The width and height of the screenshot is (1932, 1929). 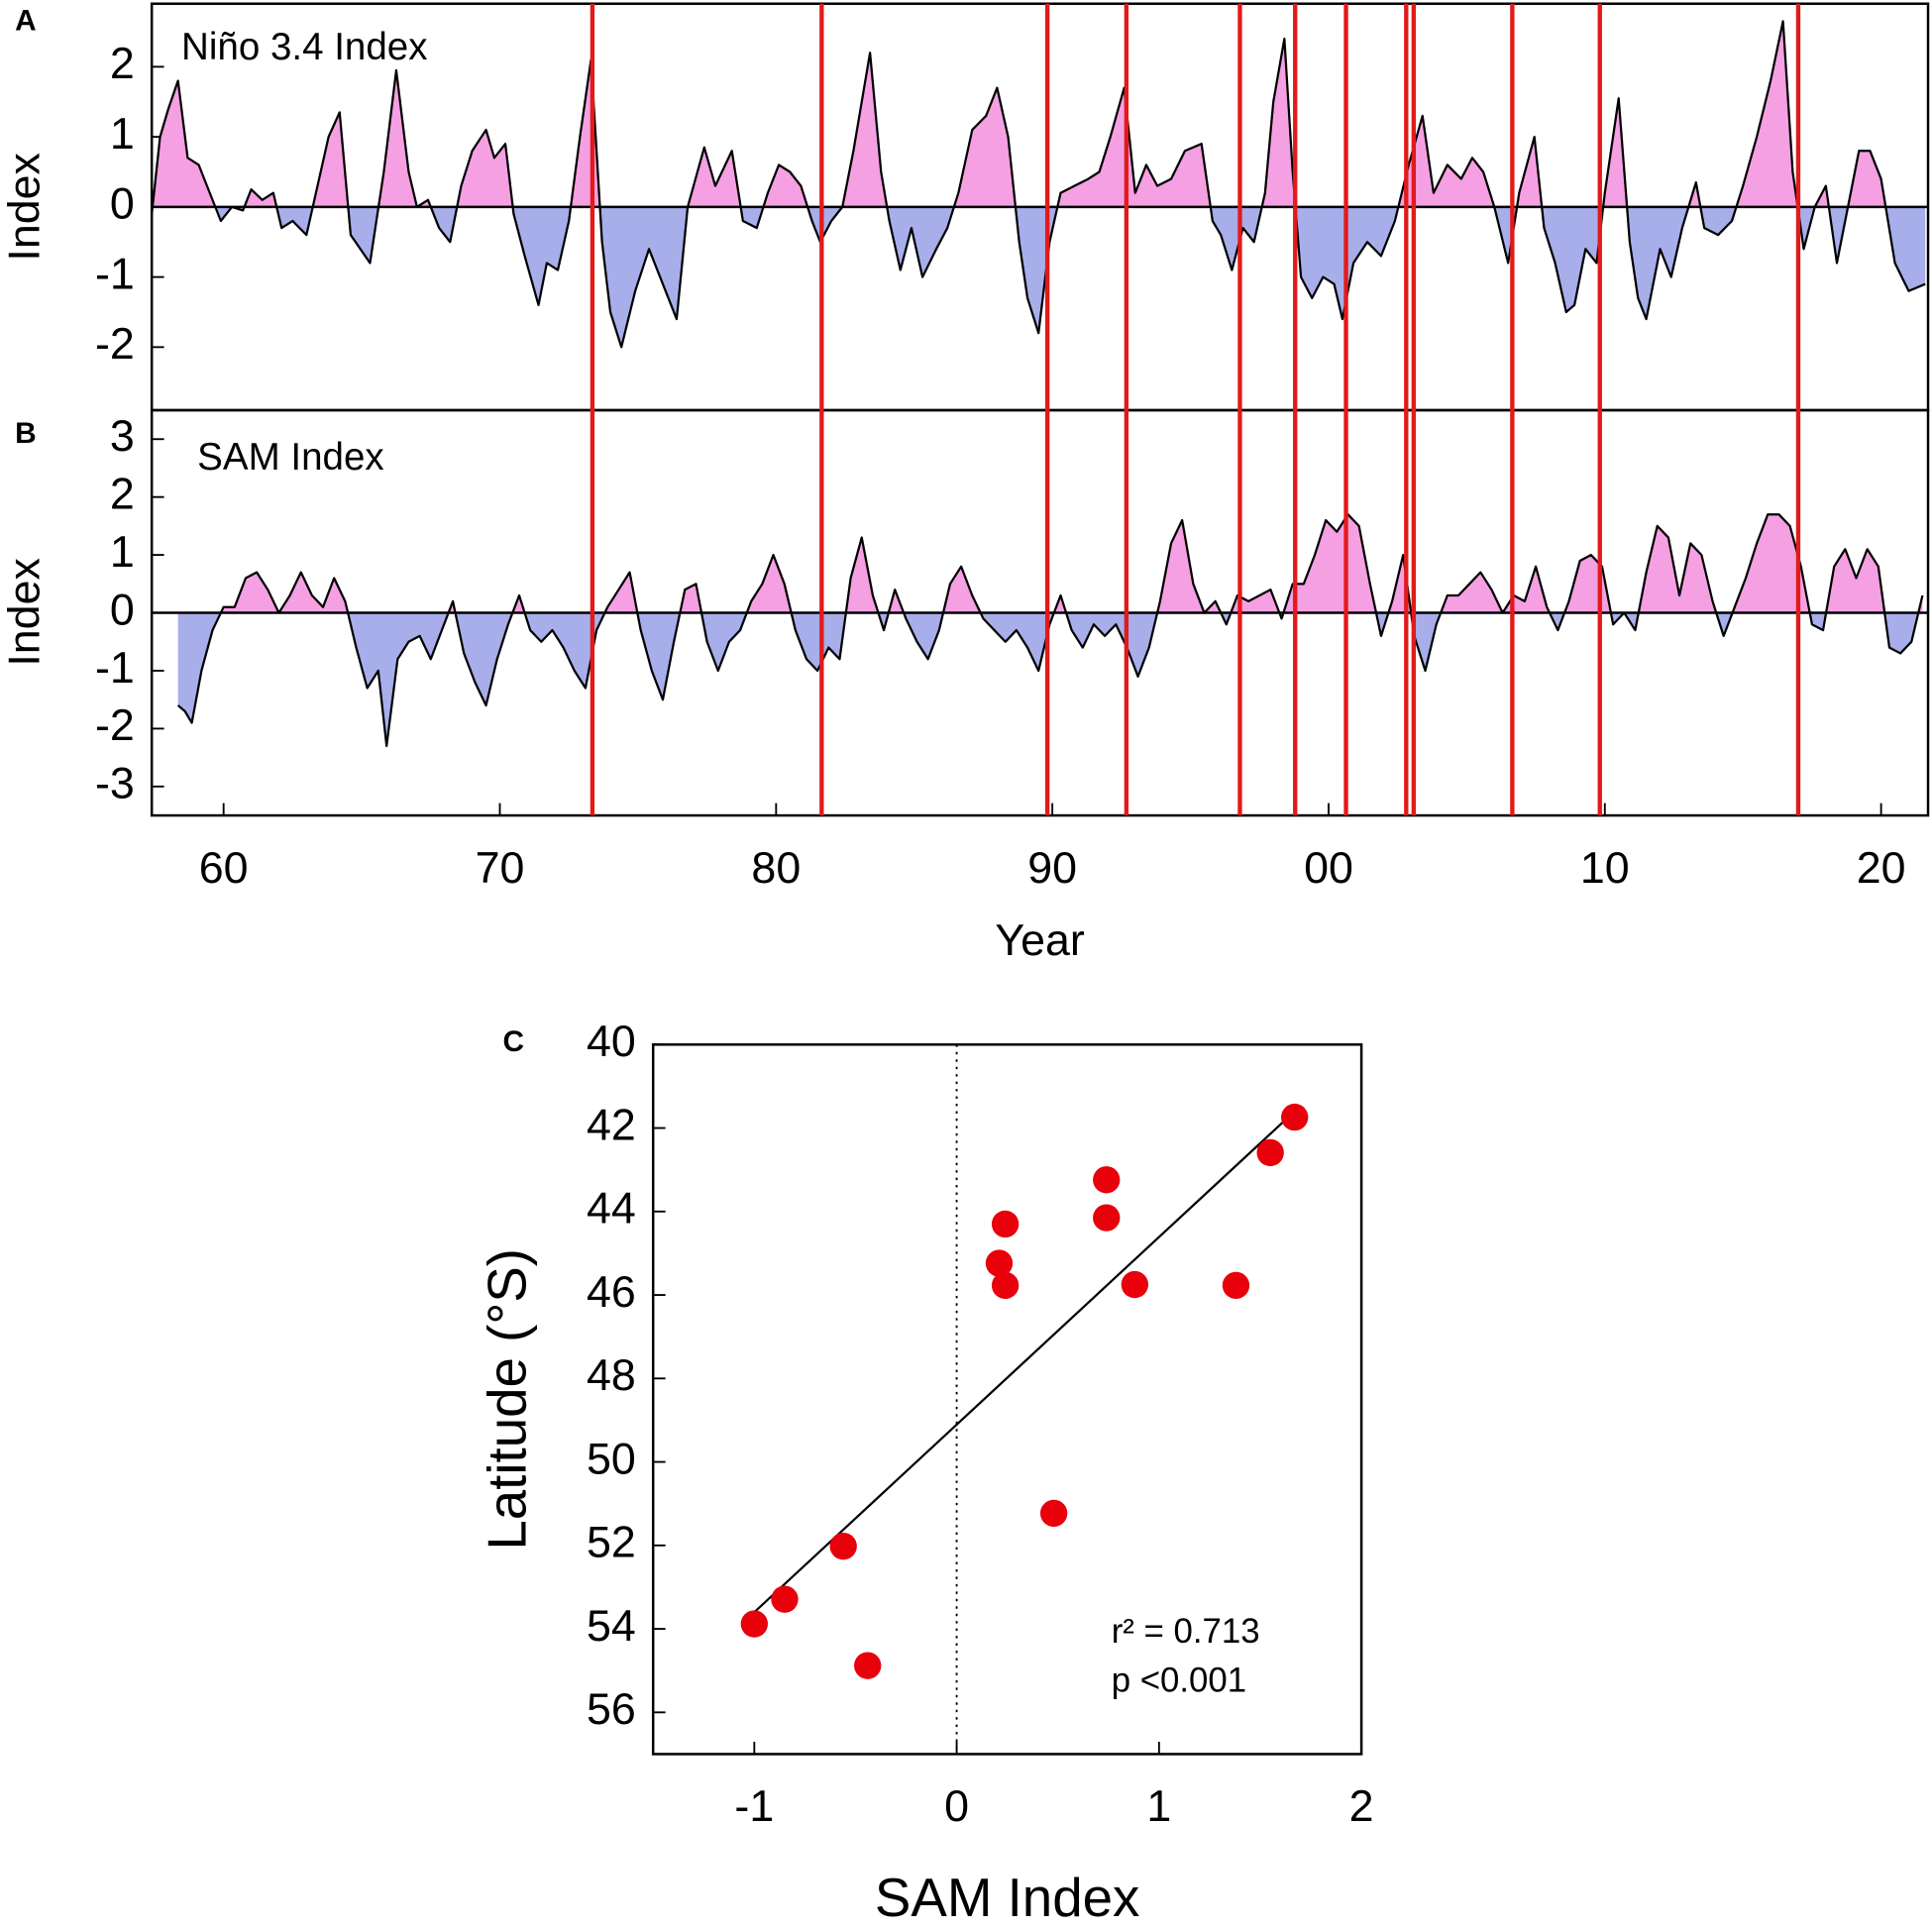 I want to click on x-tick-label: 70, so click(x=501, y=868).